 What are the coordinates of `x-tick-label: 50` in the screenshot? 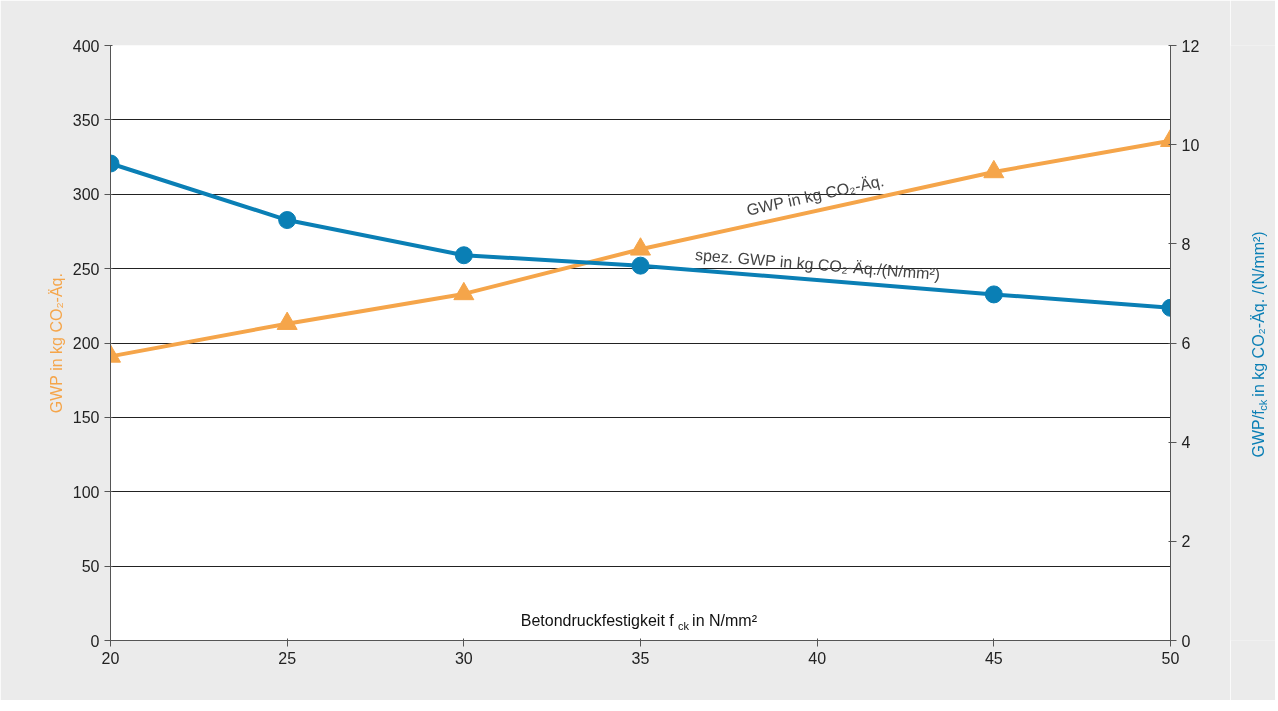 It's located at (1170, 658).